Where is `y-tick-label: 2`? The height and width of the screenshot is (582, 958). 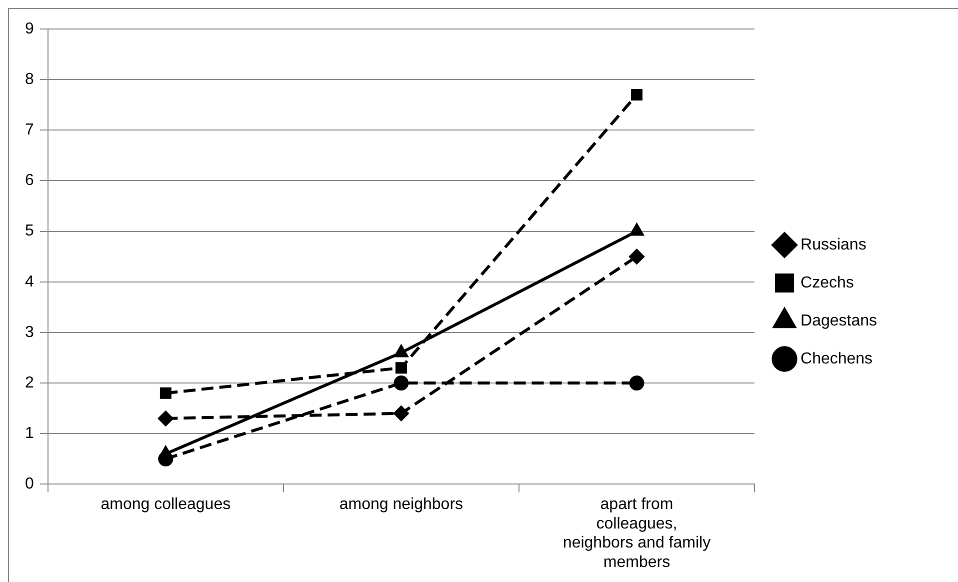 y-tick-label: 2 is located at coordinates (29, 383).